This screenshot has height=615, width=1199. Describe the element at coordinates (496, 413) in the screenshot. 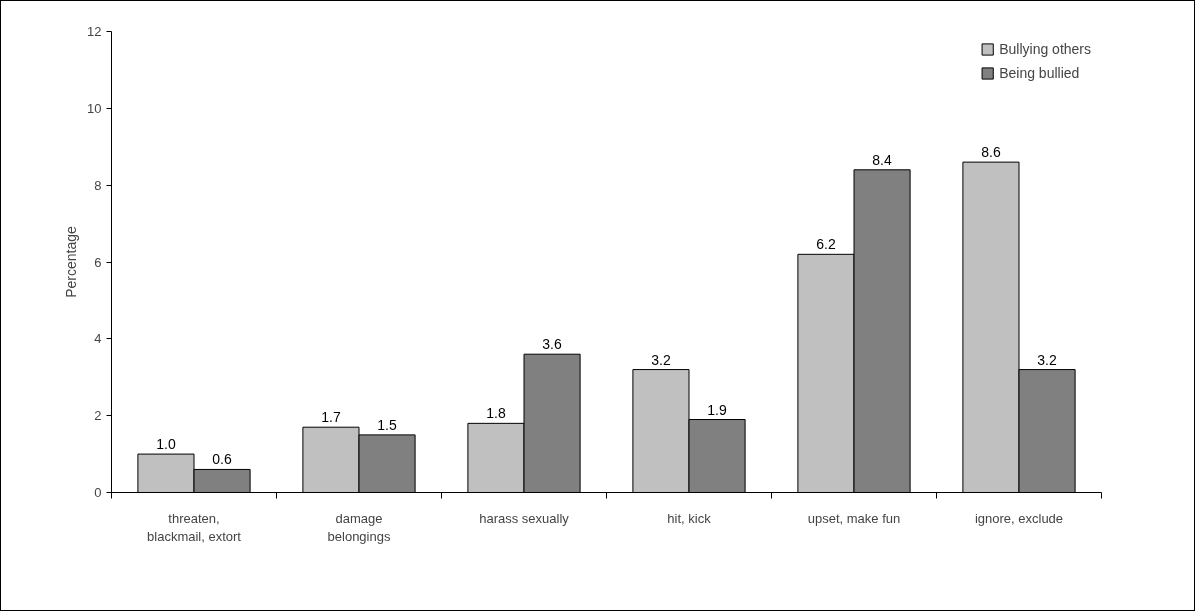

I see `data-label: 1.8` at that location.